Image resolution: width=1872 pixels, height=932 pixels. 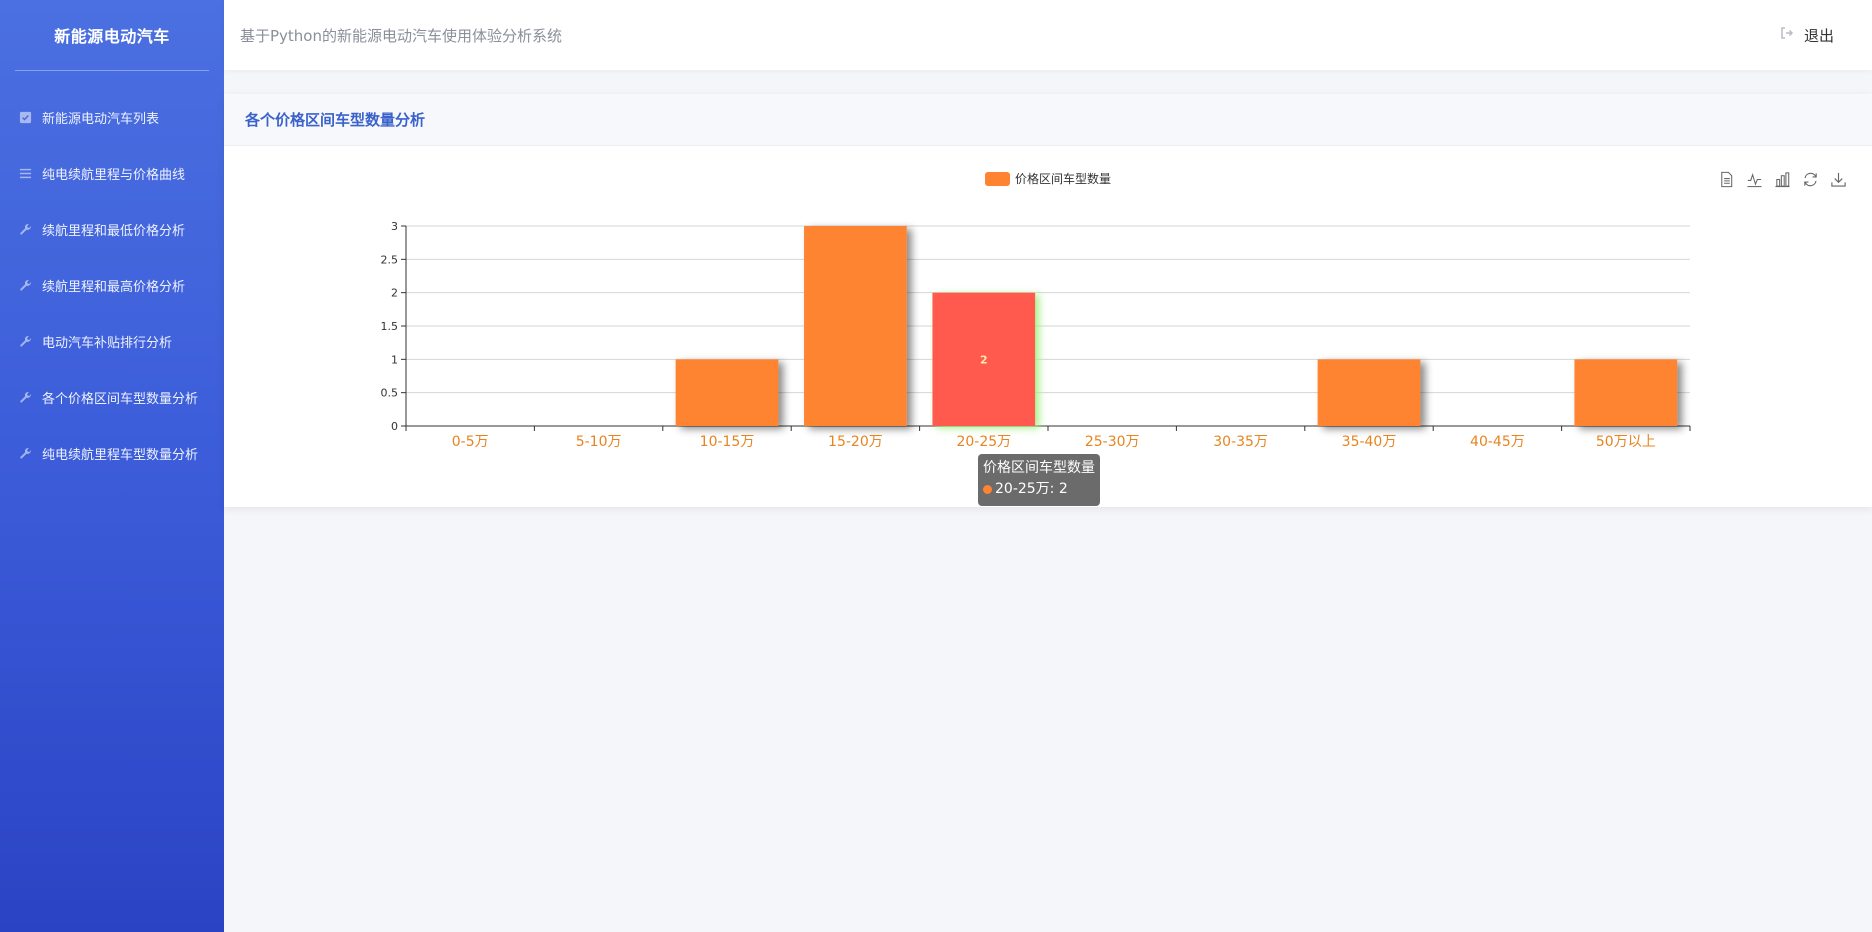 I want to click on save-image-icon, so click(x=1838, y=179).